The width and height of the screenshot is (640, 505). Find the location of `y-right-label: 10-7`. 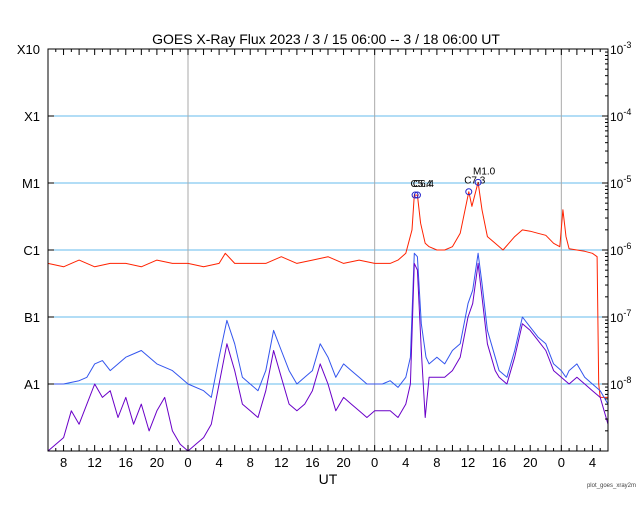

y-right-label: 10-7 is located at coordinates (620, 316).